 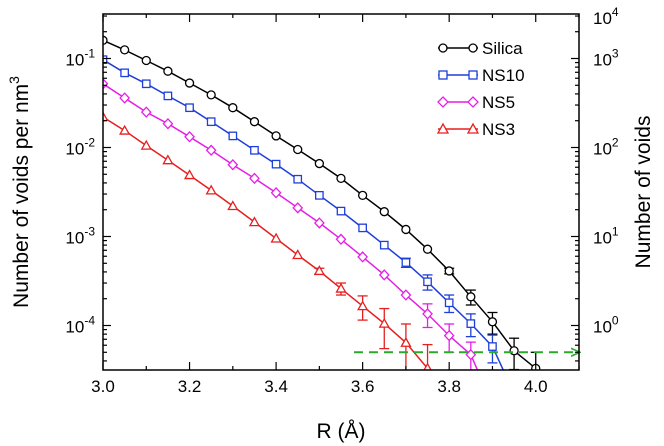 What do you see at coordinates (341, 431) in the screenshot?
I see `x-axis-title: R (Å)` at bounding box center [341, 431].